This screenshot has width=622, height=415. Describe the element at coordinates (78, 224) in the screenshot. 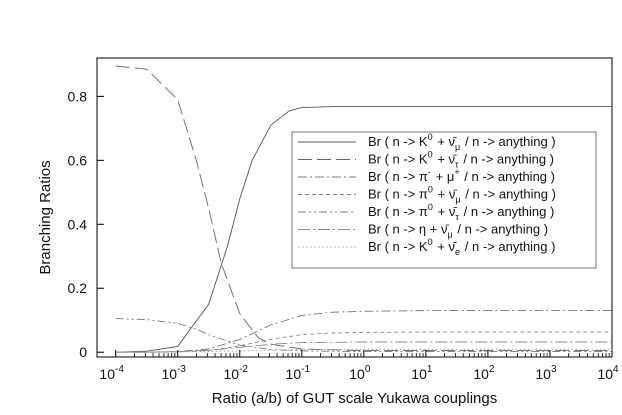

I see `y-tick-label: 0.4` at that location.